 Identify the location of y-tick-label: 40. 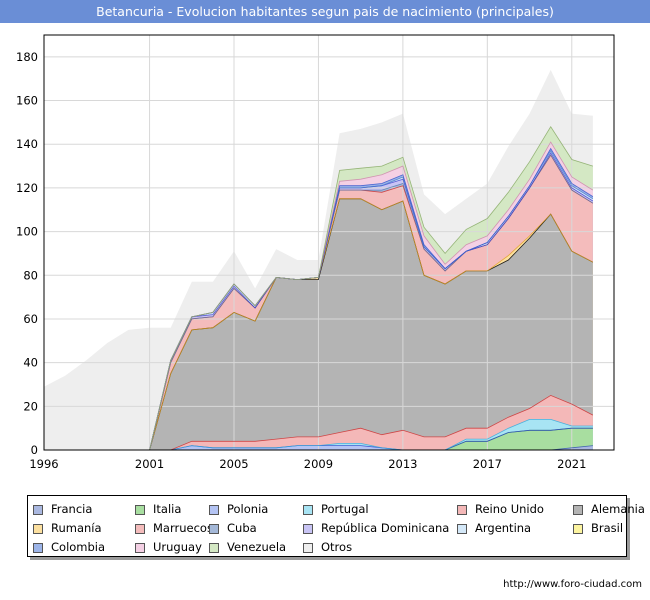
(30, 363).